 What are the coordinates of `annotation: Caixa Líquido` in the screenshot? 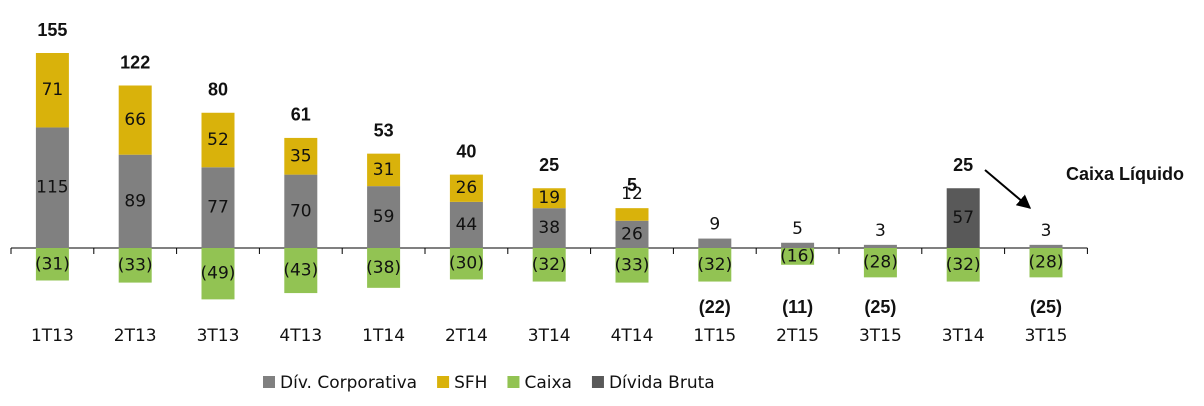 It's located at (1125, 174).